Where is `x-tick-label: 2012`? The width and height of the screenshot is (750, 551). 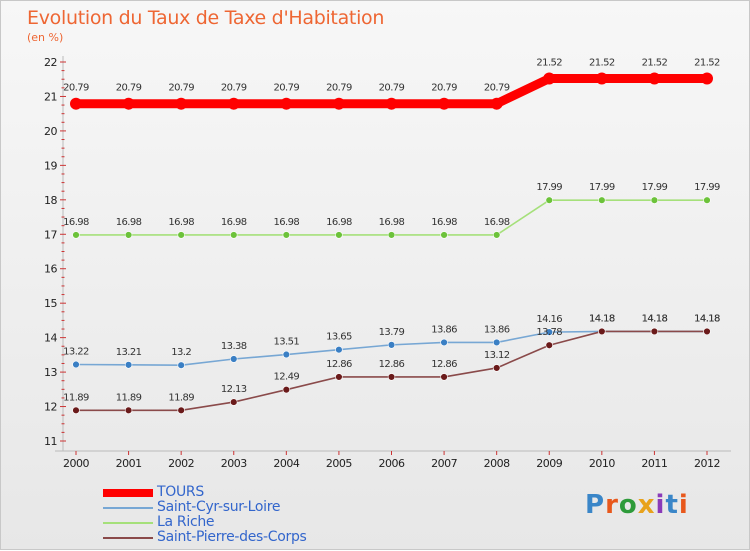
x-tick-label: 2012 is located at coordinates (707, 463).